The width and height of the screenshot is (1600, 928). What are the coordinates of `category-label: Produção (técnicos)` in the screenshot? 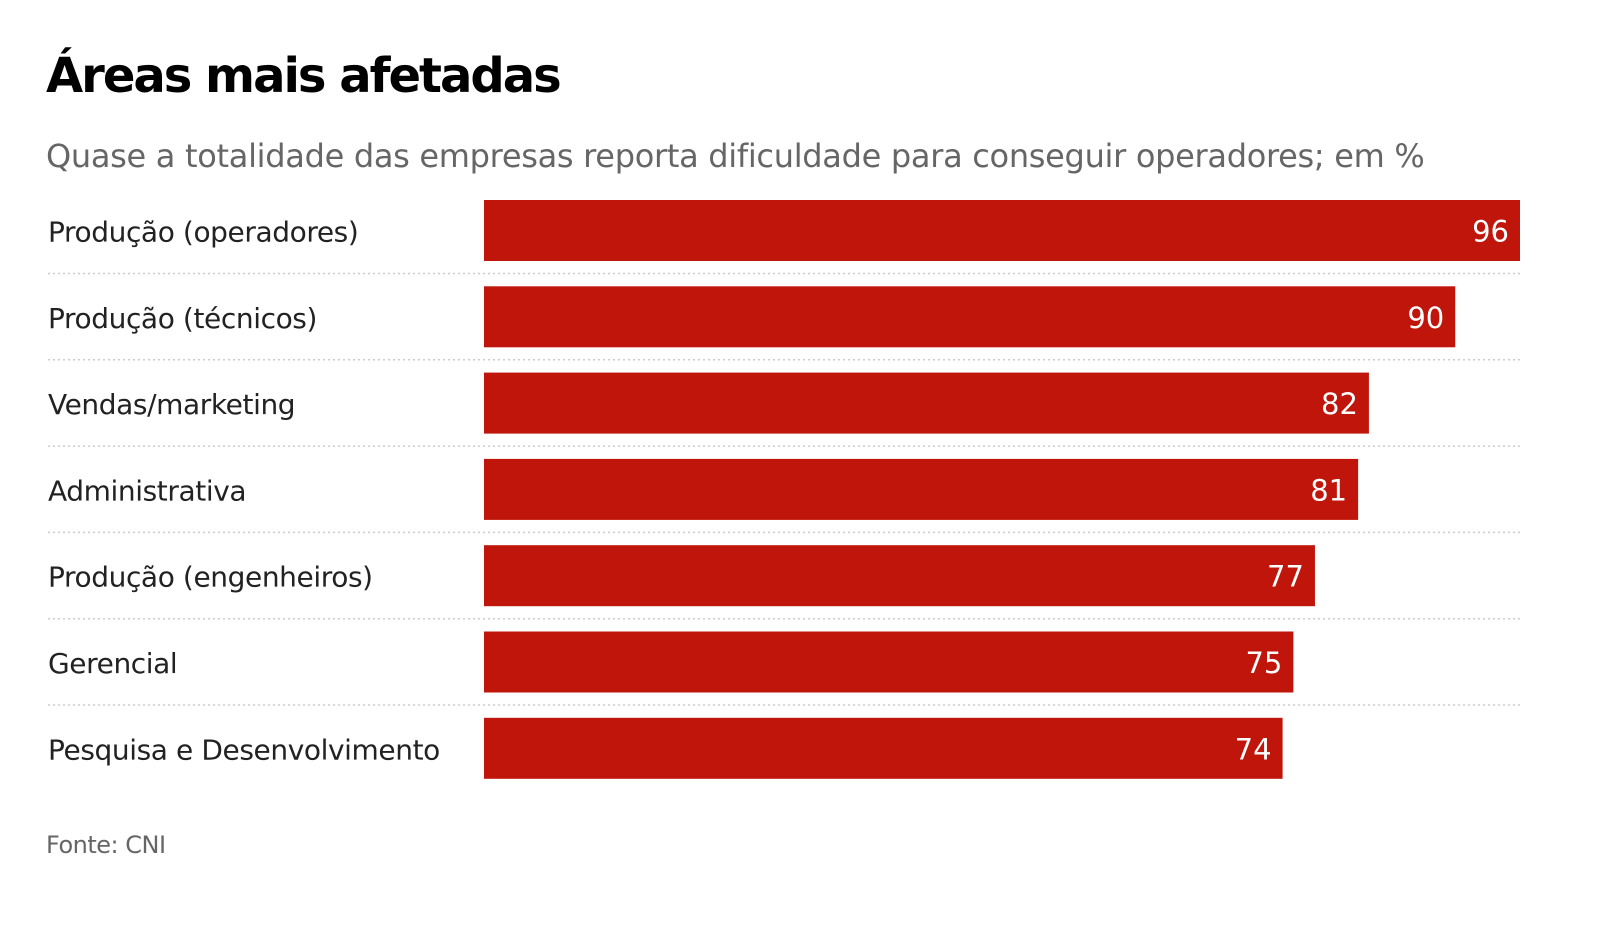 It's located at (182, 318).